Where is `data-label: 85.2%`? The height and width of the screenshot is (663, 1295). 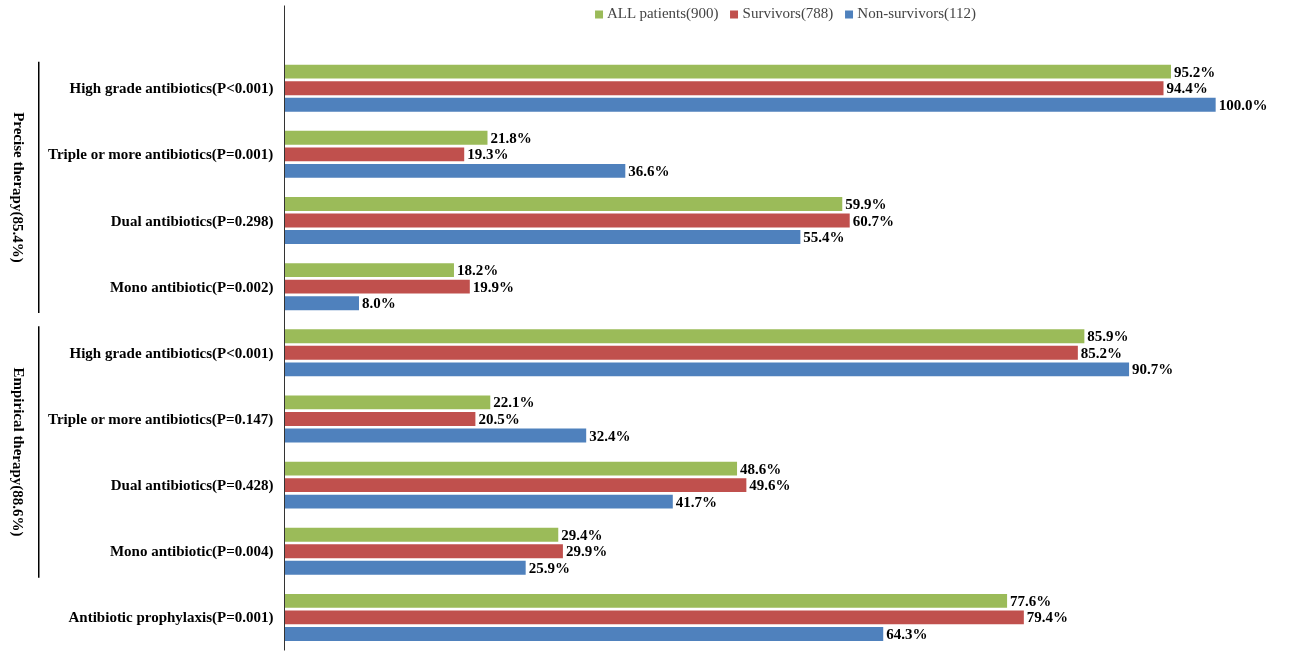
data-label: 85.2% is located at coordinates (1101, 352).